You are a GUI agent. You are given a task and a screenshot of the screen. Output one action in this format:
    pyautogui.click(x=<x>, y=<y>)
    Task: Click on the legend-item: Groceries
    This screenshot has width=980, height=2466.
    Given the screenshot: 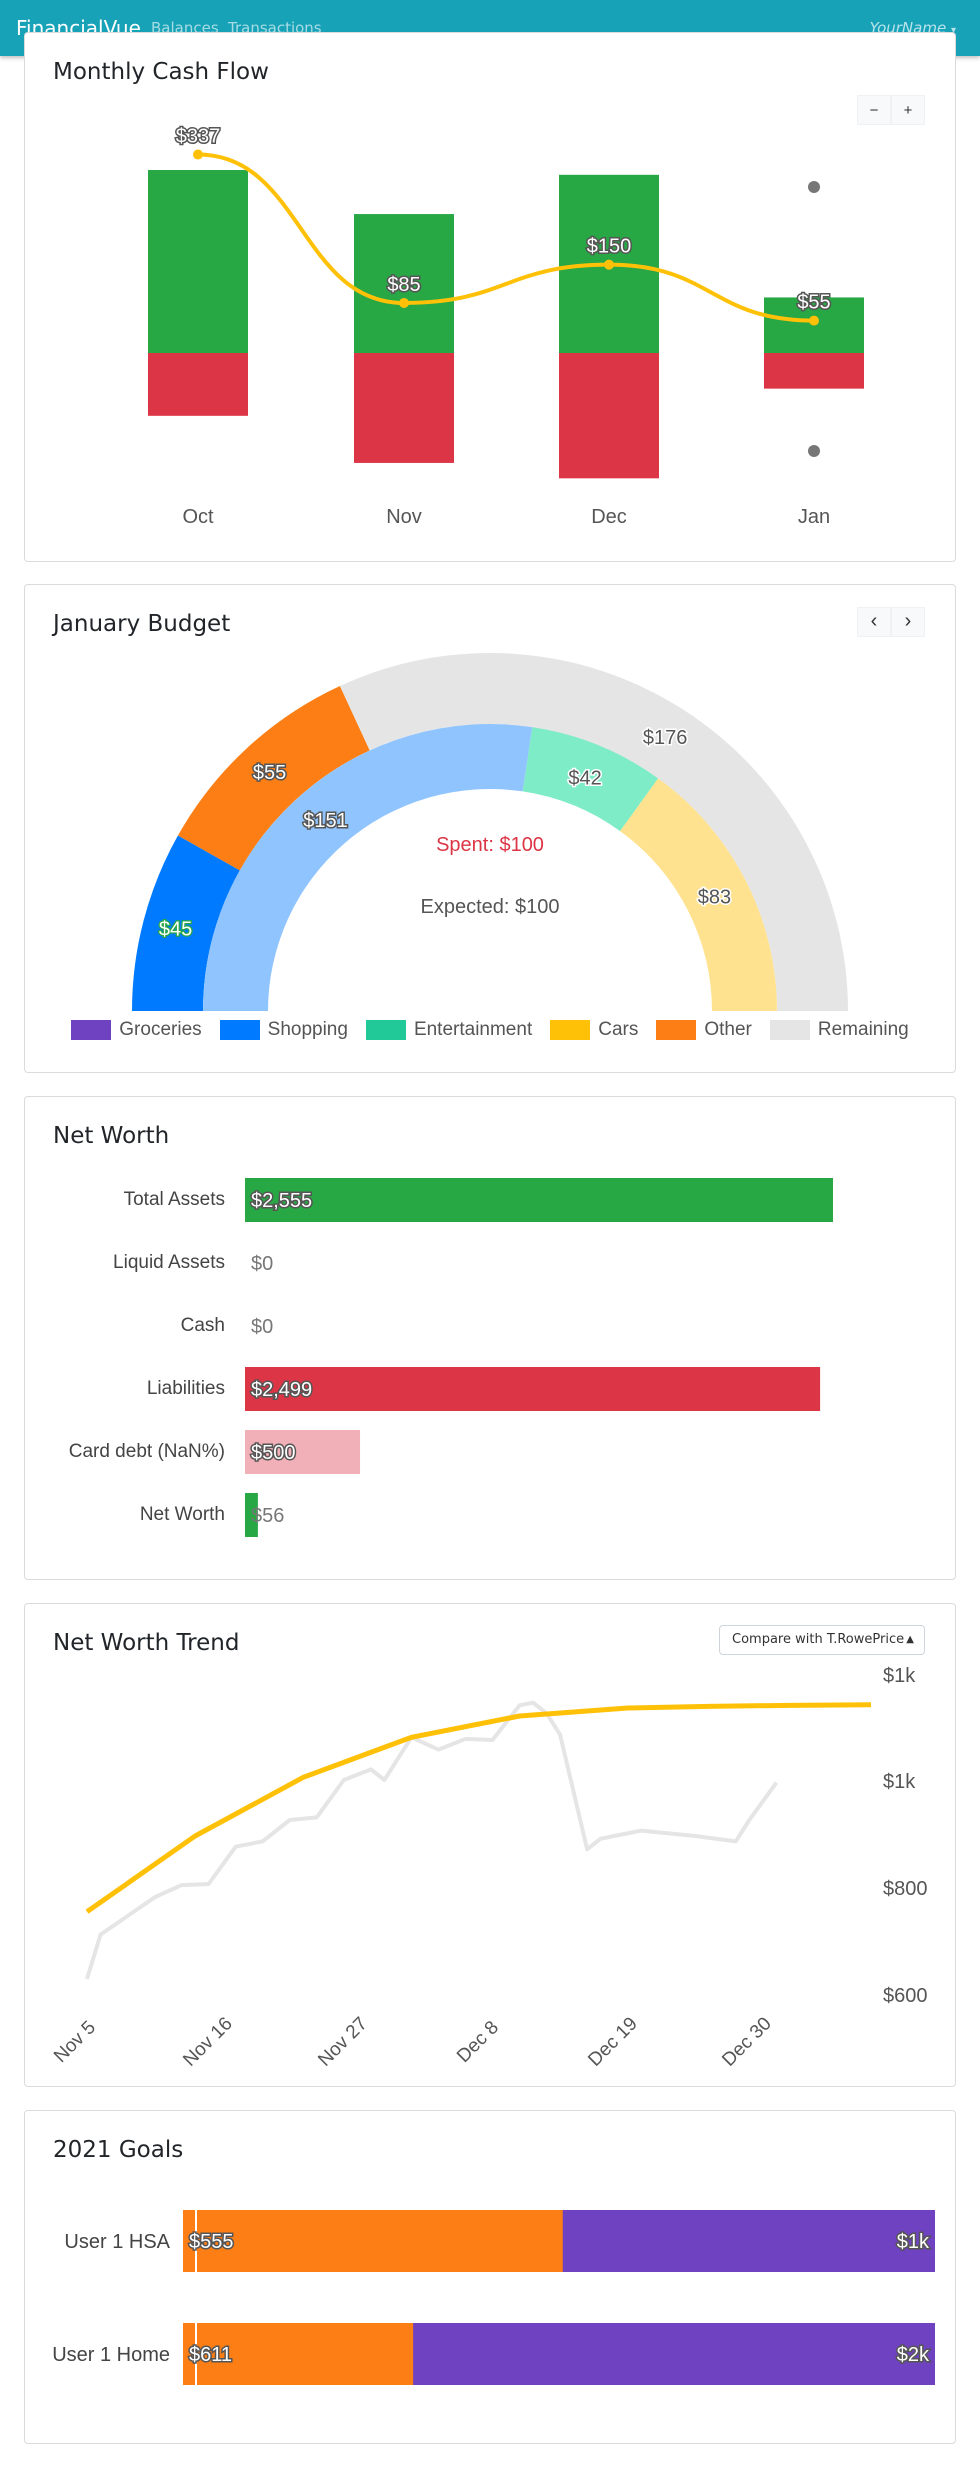 What is the action you would take?
    pyautogui.click(x=136, y=1030)
    